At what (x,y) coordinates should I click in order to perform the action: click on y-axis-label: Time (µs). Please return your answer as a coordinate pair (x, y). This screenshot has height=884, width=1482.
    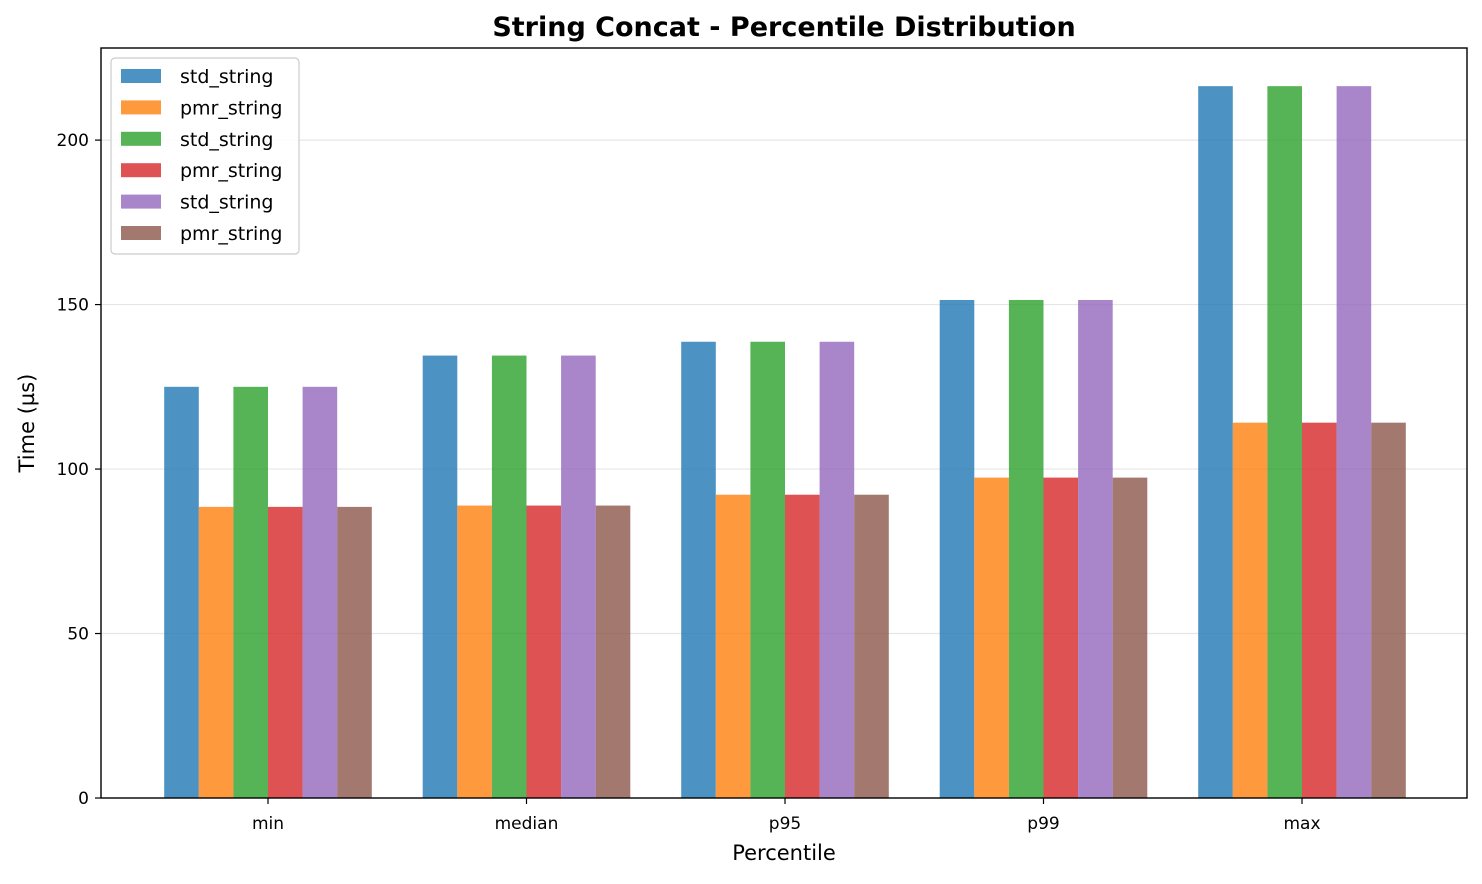
    Looking at the image, I should click on (27, 424).